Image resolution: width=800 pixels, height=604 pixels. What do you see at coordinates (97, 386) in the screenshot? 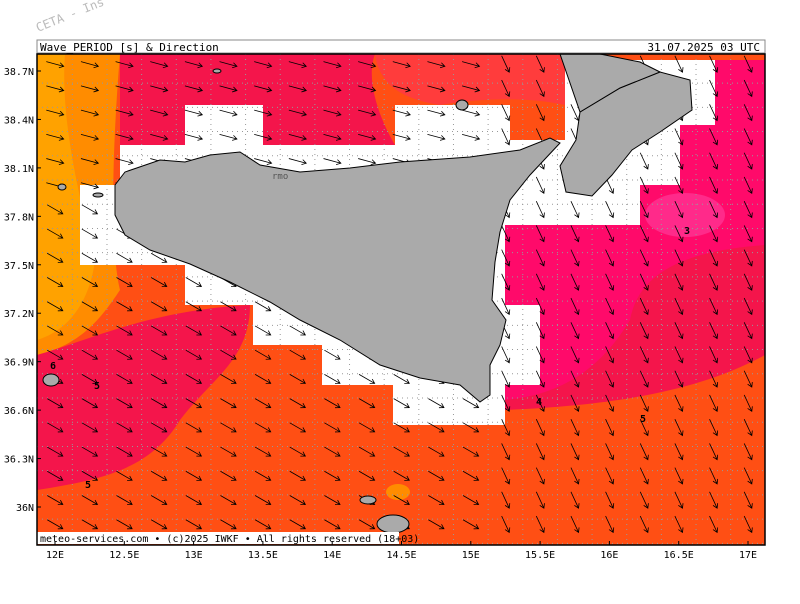
I see `contour-label: 5` at bounding box center [97, 386].